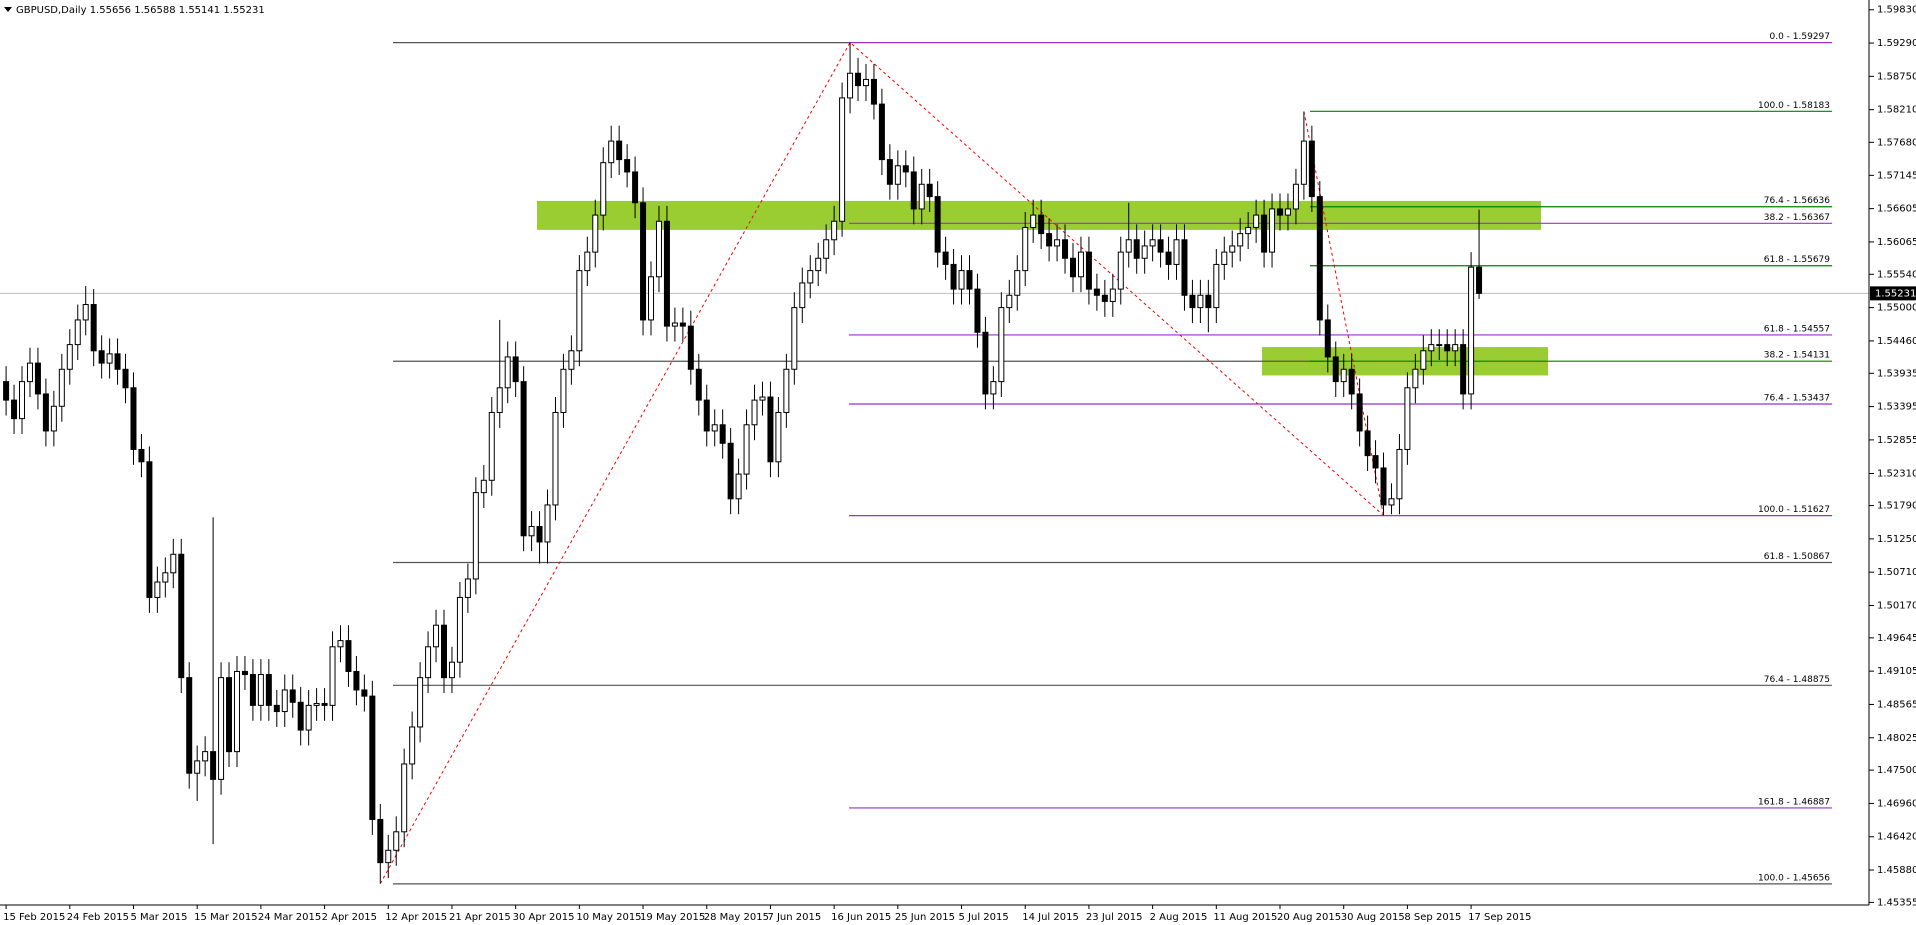 The height and width of the screenshot is (925, 1916). What do you see at coordinates (1896, 242) in the screenshot?
I see `y-tick-label: 1.56065` at bounding box center [1896, 242].